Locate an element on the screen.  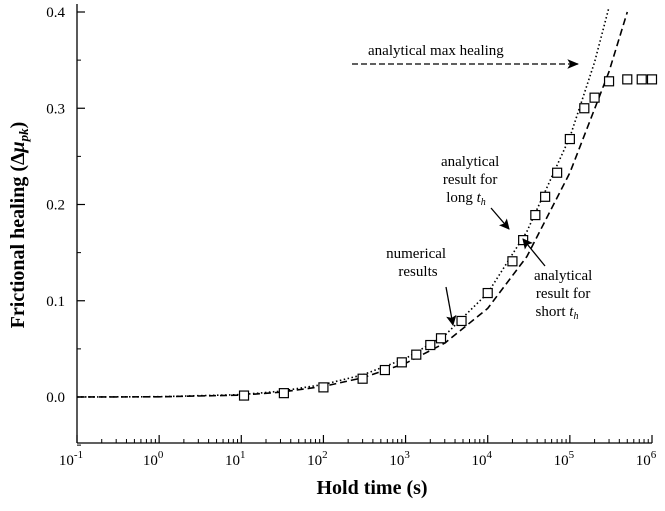
x-tick-exponent: 5 is located at coordinates (572, 455).